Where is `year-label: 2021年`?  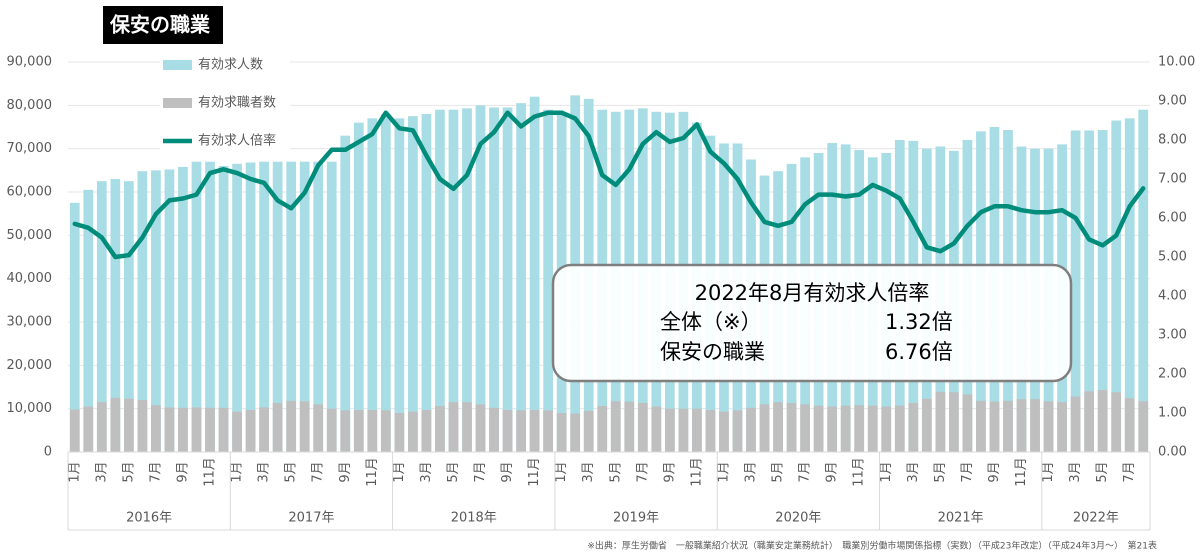 year-label: 2021年 is located at coordinates (961, 518).